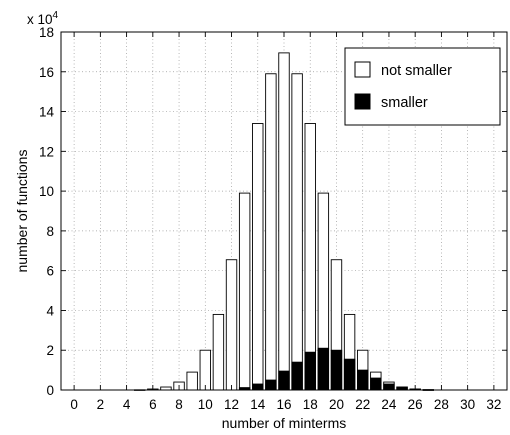  Describe the element at coordinates (50, 310) in the screenshot. I see `y-tick-label: 4` at that location.